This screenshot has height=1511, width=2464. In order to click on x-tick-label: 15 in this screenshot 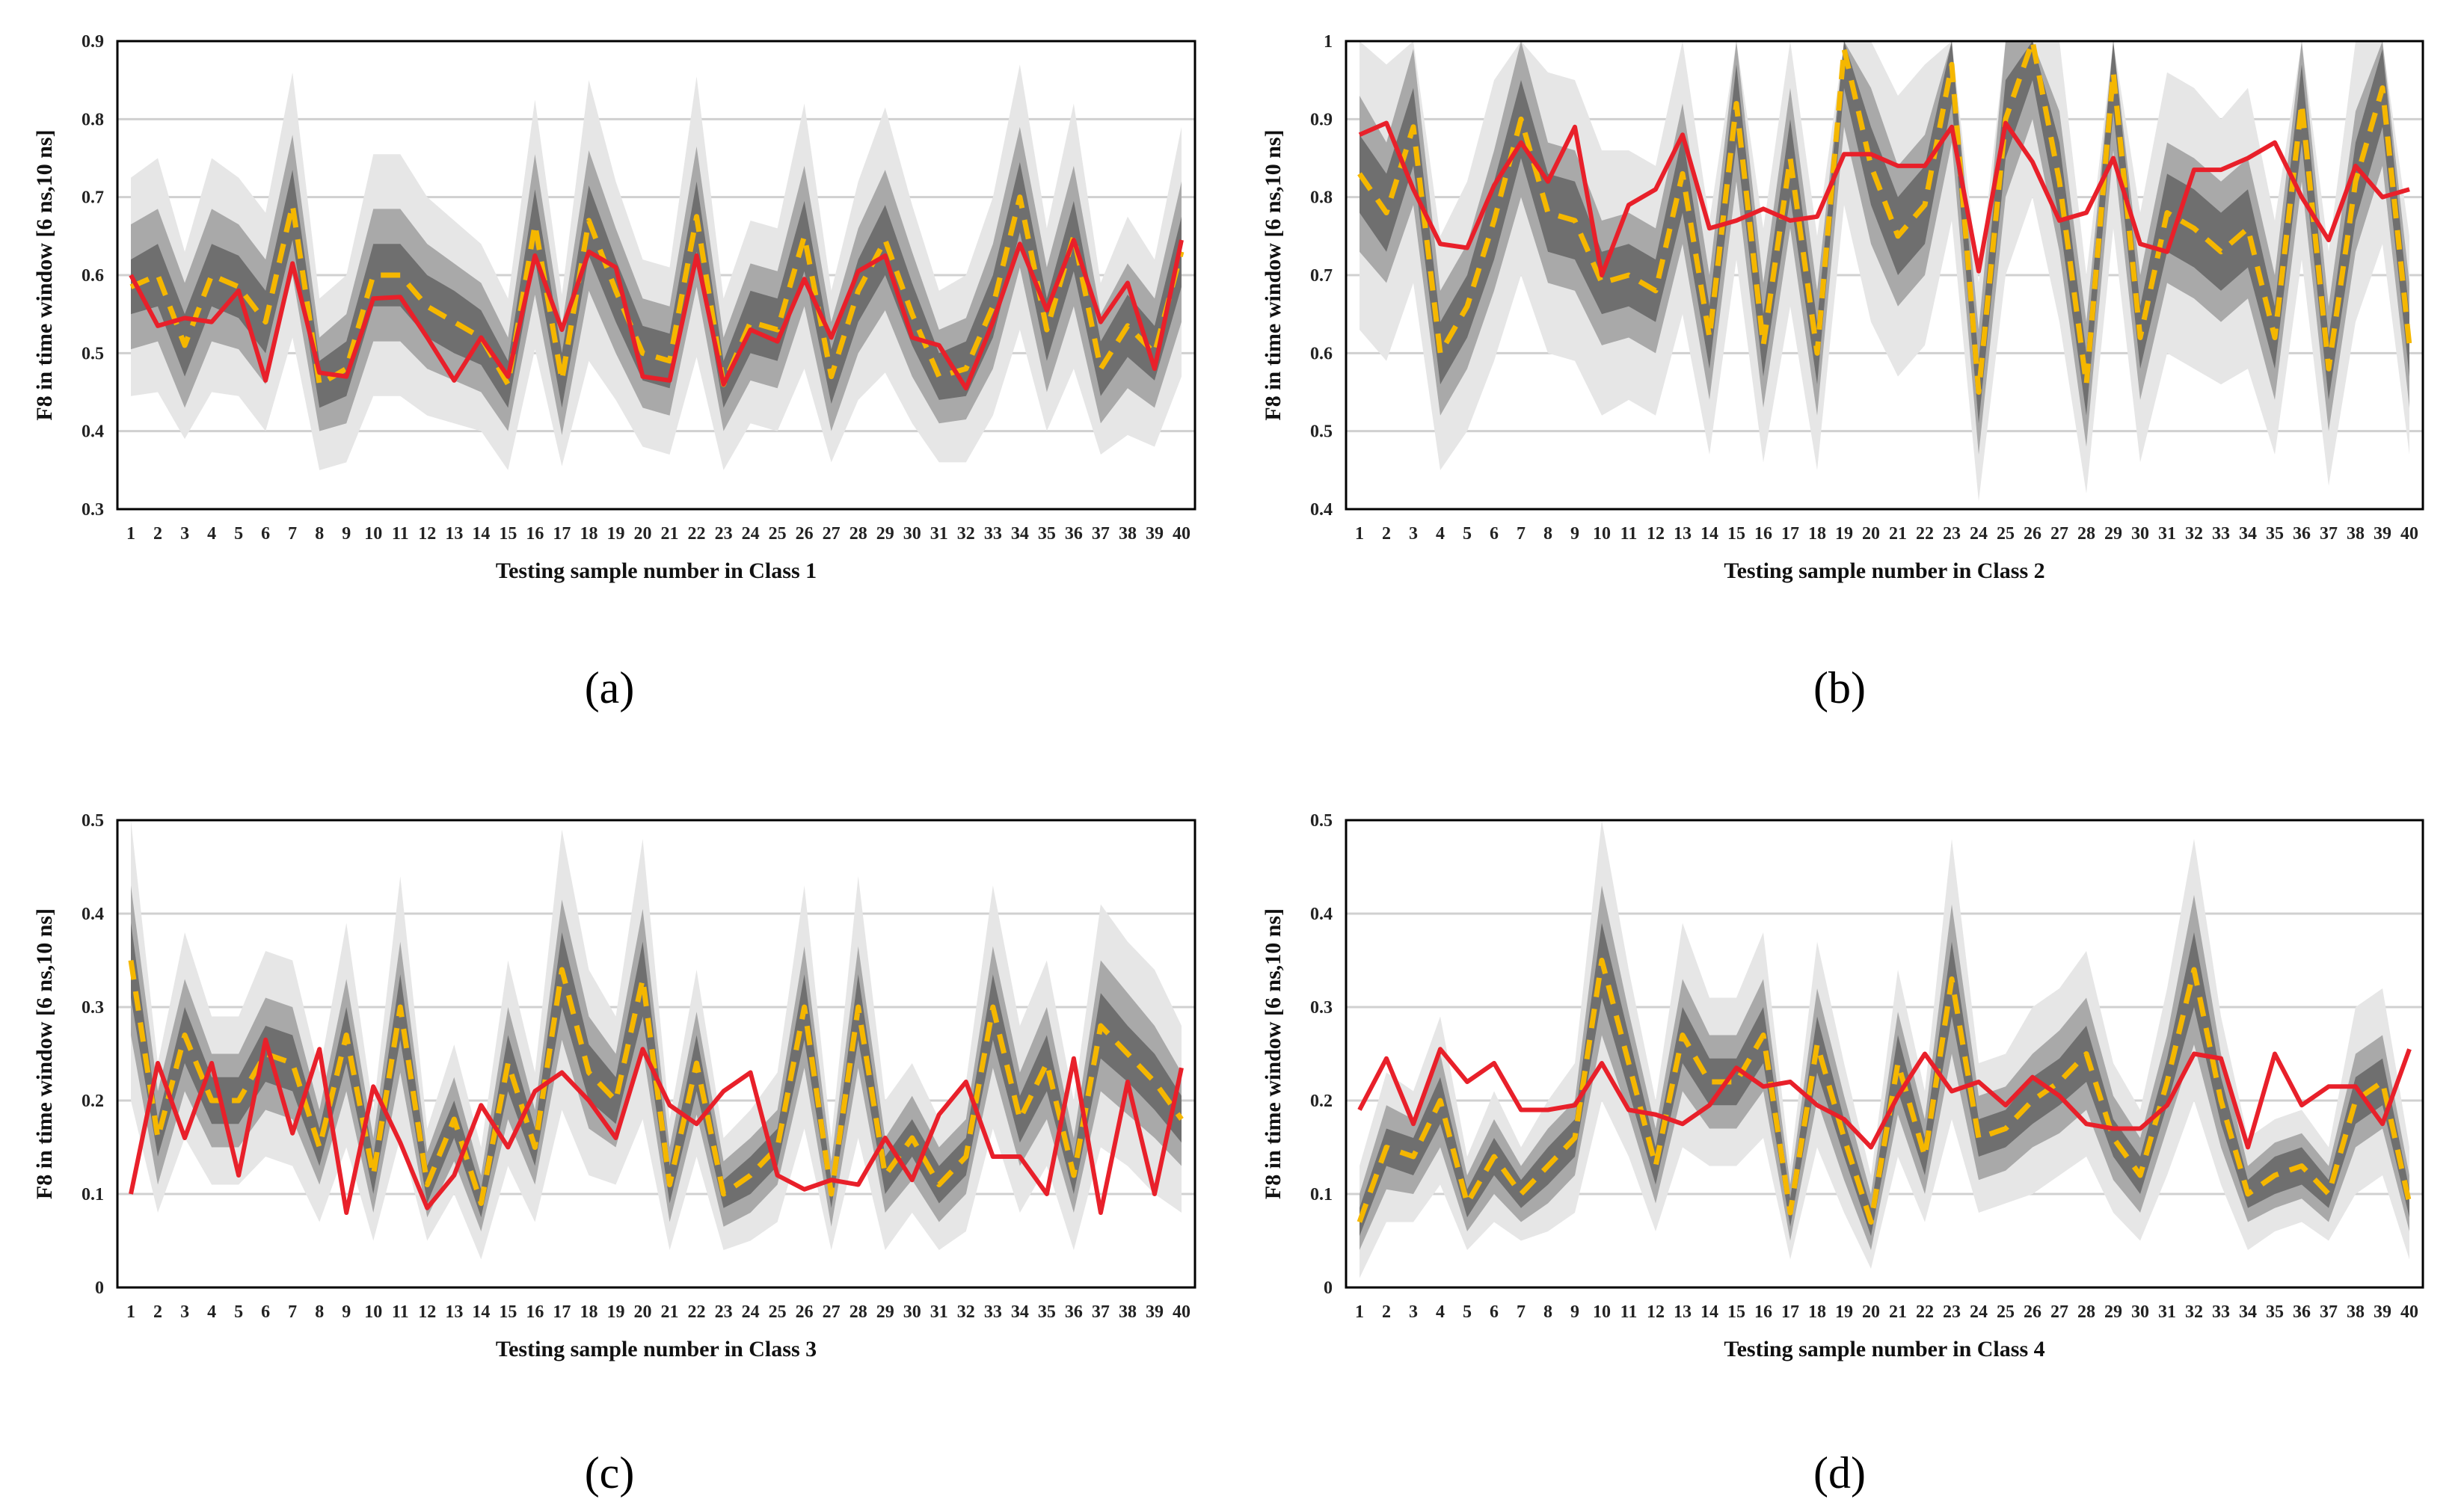, I will do `click(508, 1312)`.